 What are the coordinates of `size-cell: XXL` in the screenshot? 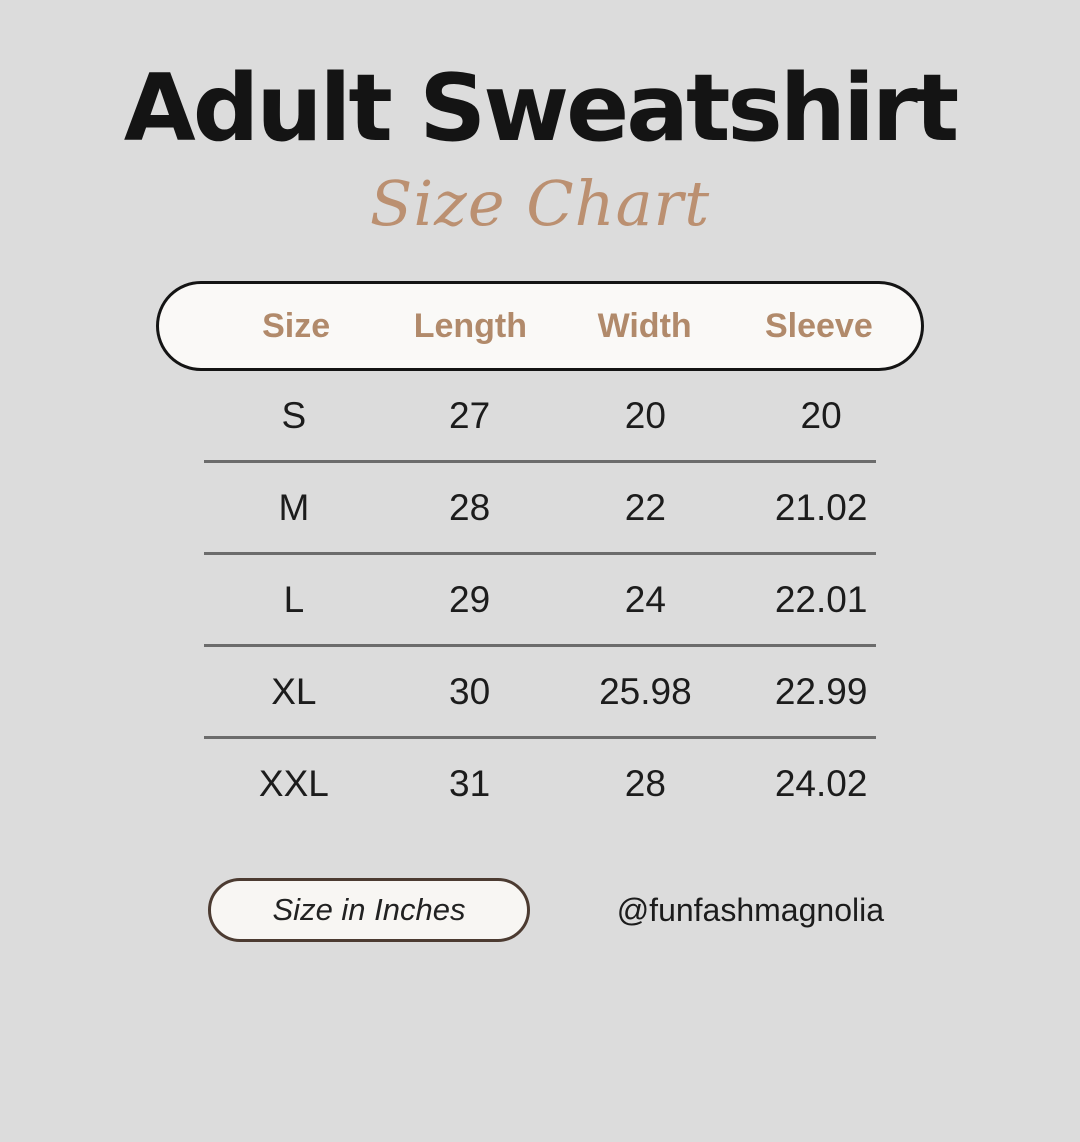 It's located at (293, 783).